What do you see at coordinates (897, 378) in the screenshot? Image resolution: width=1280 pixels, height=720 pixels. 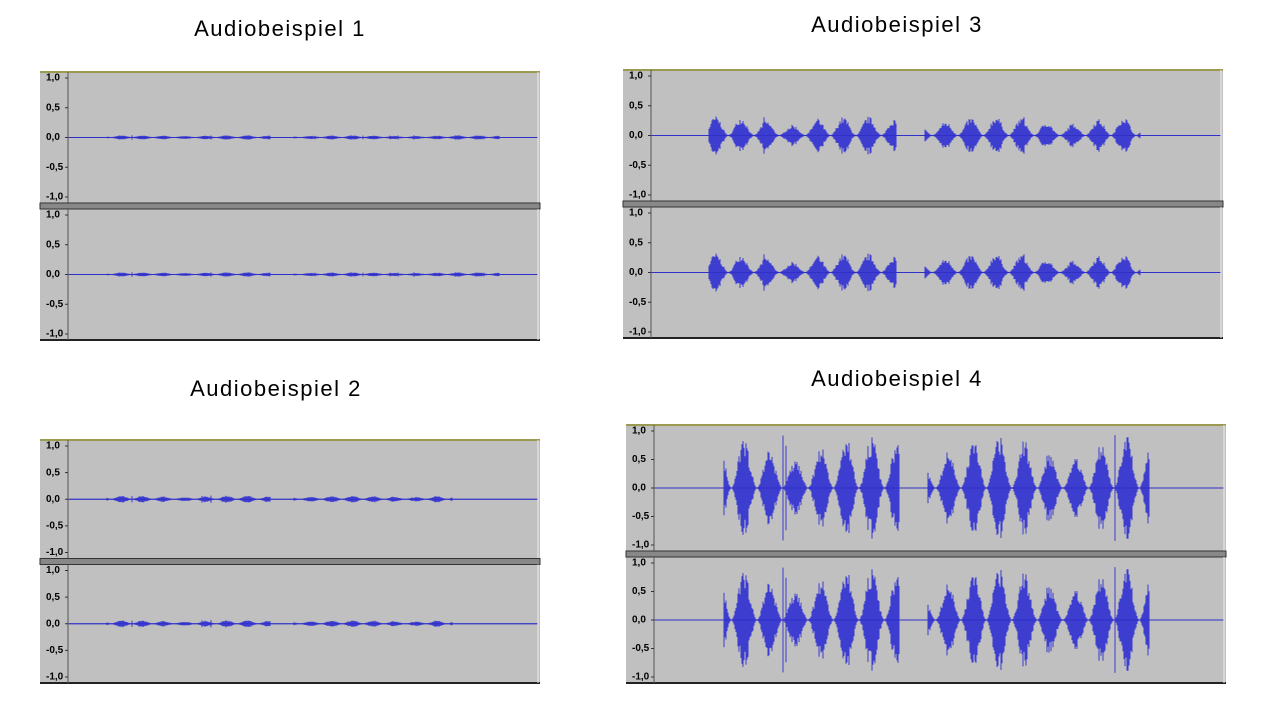 I see `panel-title: Audiobeispiel 4` at bounding box center [897, 378].